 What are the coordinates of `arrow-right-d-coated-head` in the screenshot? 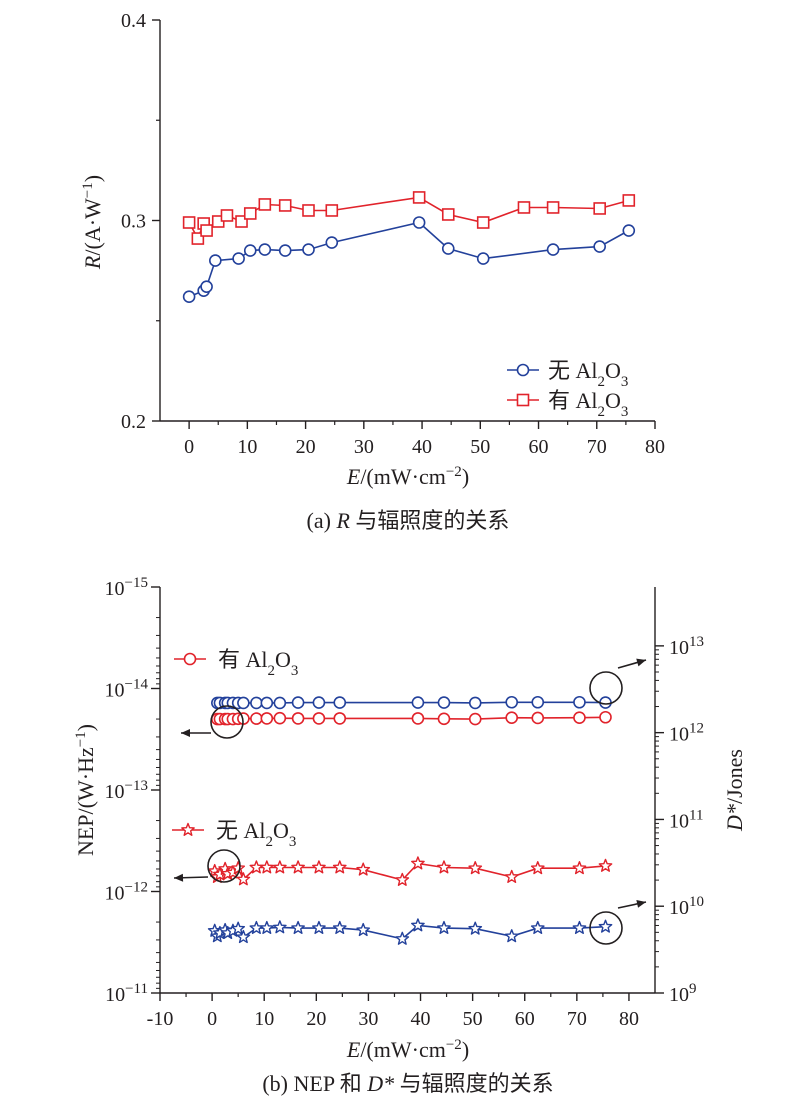 It's located at (641, 662).